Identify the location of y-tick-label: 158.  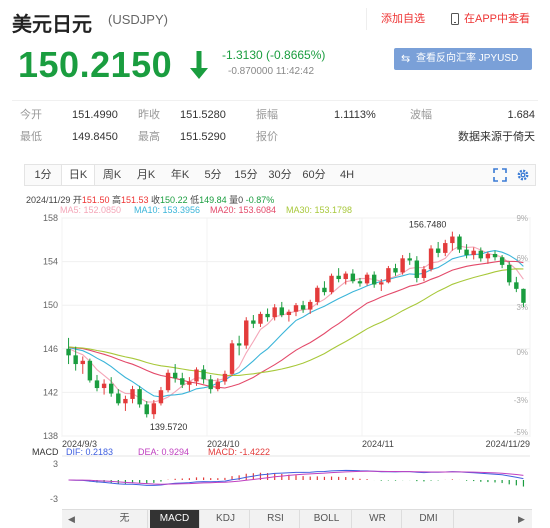
(50, 218).